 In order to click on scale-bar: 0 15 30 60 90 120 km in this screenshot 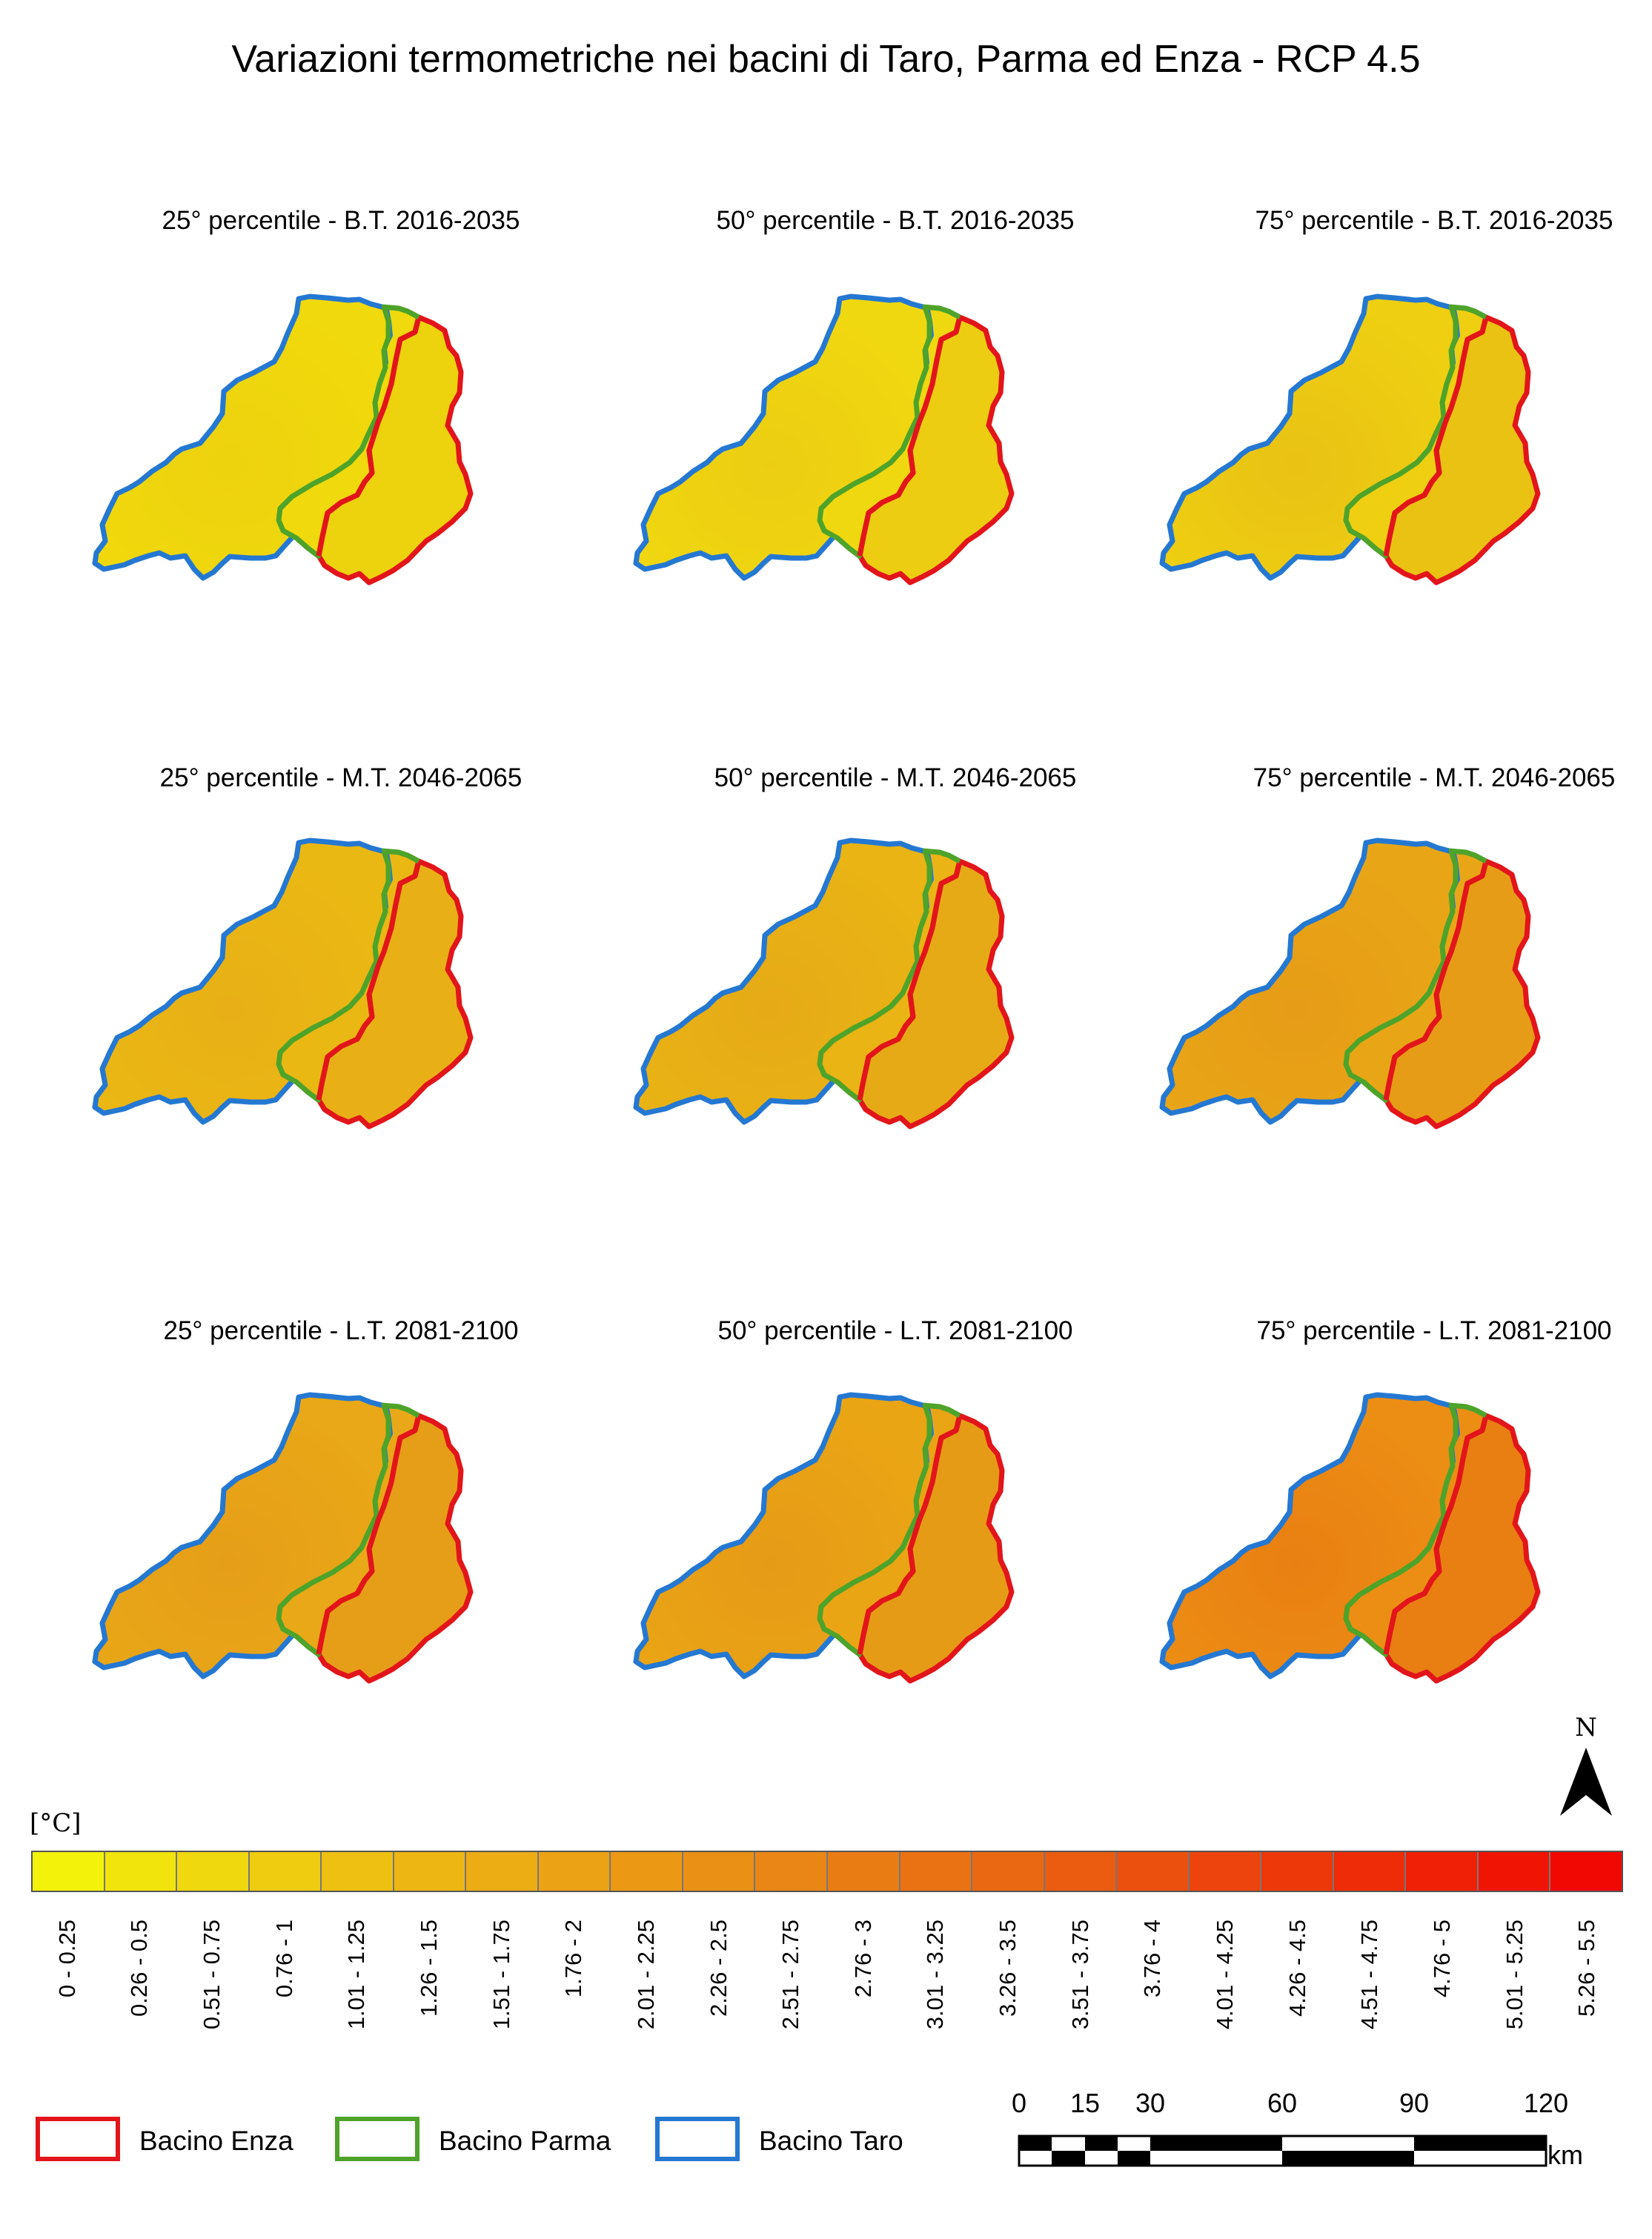, I will do `click(1297, 2129)`.